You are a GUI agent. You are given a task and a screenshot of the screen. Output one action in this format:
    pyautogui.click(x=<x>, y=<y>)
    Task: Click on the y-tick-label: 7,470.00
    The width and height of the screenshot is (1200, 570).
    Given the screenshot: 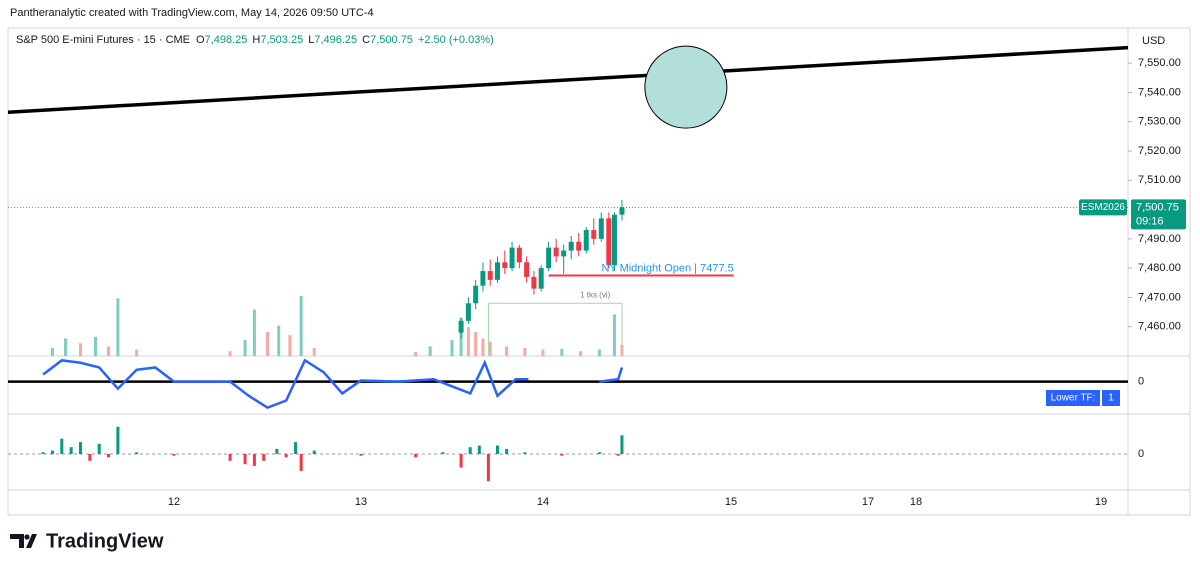 What is the action you would take?
    pyautogui.click(x=1159, y=297)
    